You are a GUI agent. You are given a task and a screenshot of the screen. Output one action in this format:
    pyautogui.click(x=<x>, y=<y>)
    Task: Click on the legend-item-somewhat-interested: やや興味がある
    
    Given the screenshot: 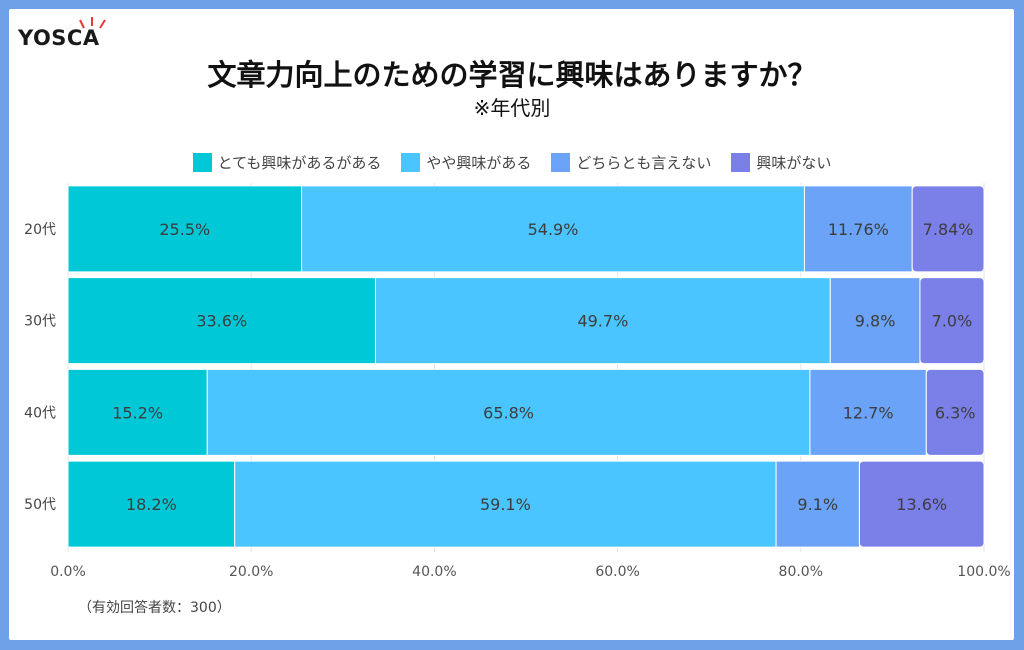 What is the action you would take?
    pyautogui.click(x=466, y=162)
    